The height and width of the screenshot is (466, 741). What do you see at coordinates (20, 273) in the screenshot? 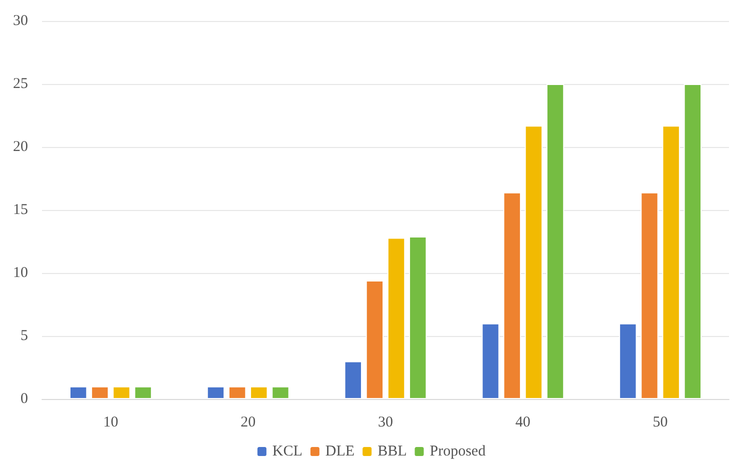
I see `y-tick-label: 10` at bounding box center [20, 273].